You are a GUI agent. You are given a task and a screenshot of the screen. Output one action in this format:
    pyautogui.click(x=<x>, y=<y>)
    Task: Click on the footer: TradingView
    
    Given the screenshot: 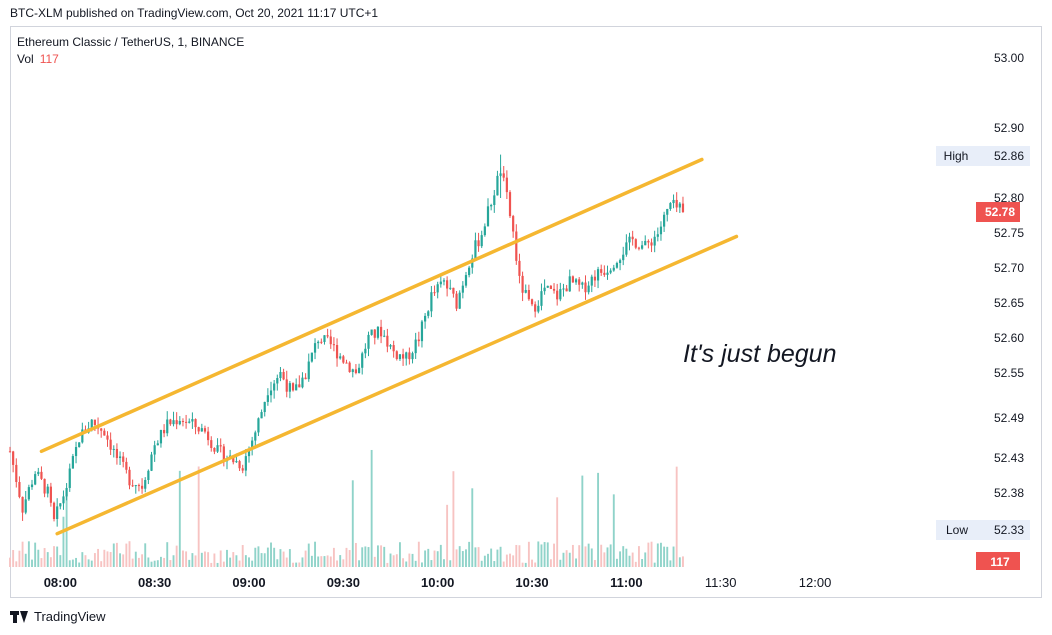 What is the action you would take?
    pyautogui.click(x=58, y=616)
    